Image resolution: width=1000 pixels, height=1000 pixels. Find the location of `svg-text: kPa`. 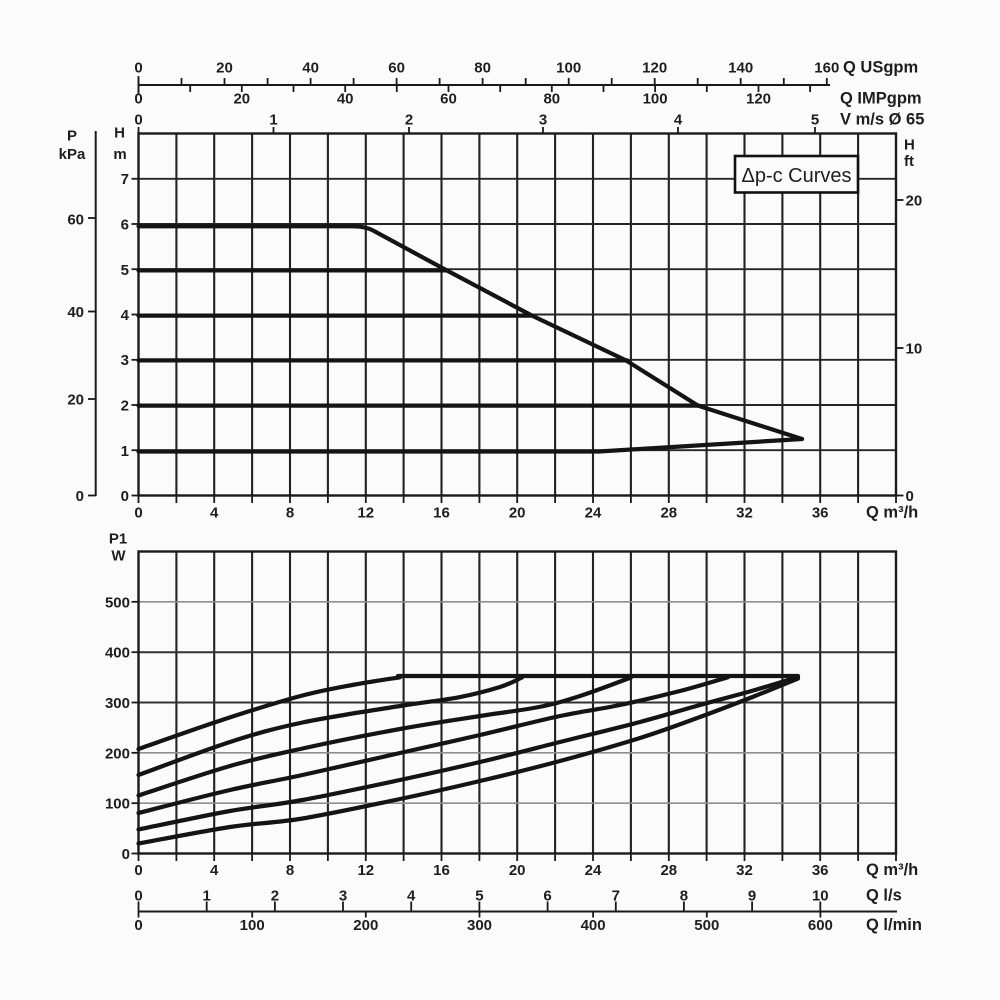

svg-text: kPa is located at coordinates (72, 154).